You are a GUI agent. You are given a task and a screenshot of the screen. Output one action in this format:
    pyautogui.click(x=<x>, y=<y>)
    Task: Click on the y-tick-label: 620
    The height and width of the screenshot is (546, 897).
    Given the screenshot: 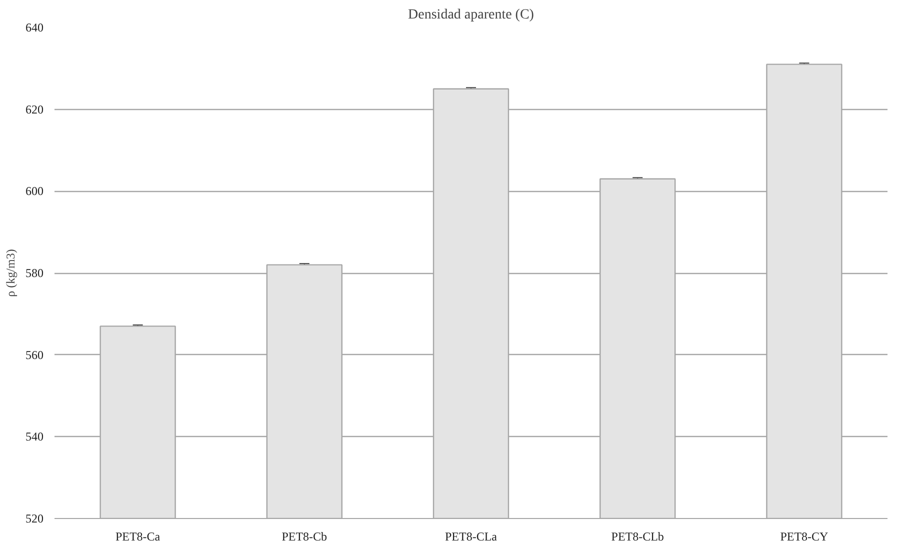 What is the action you would take?
    pyautogui.click(x=35, y=109)
    